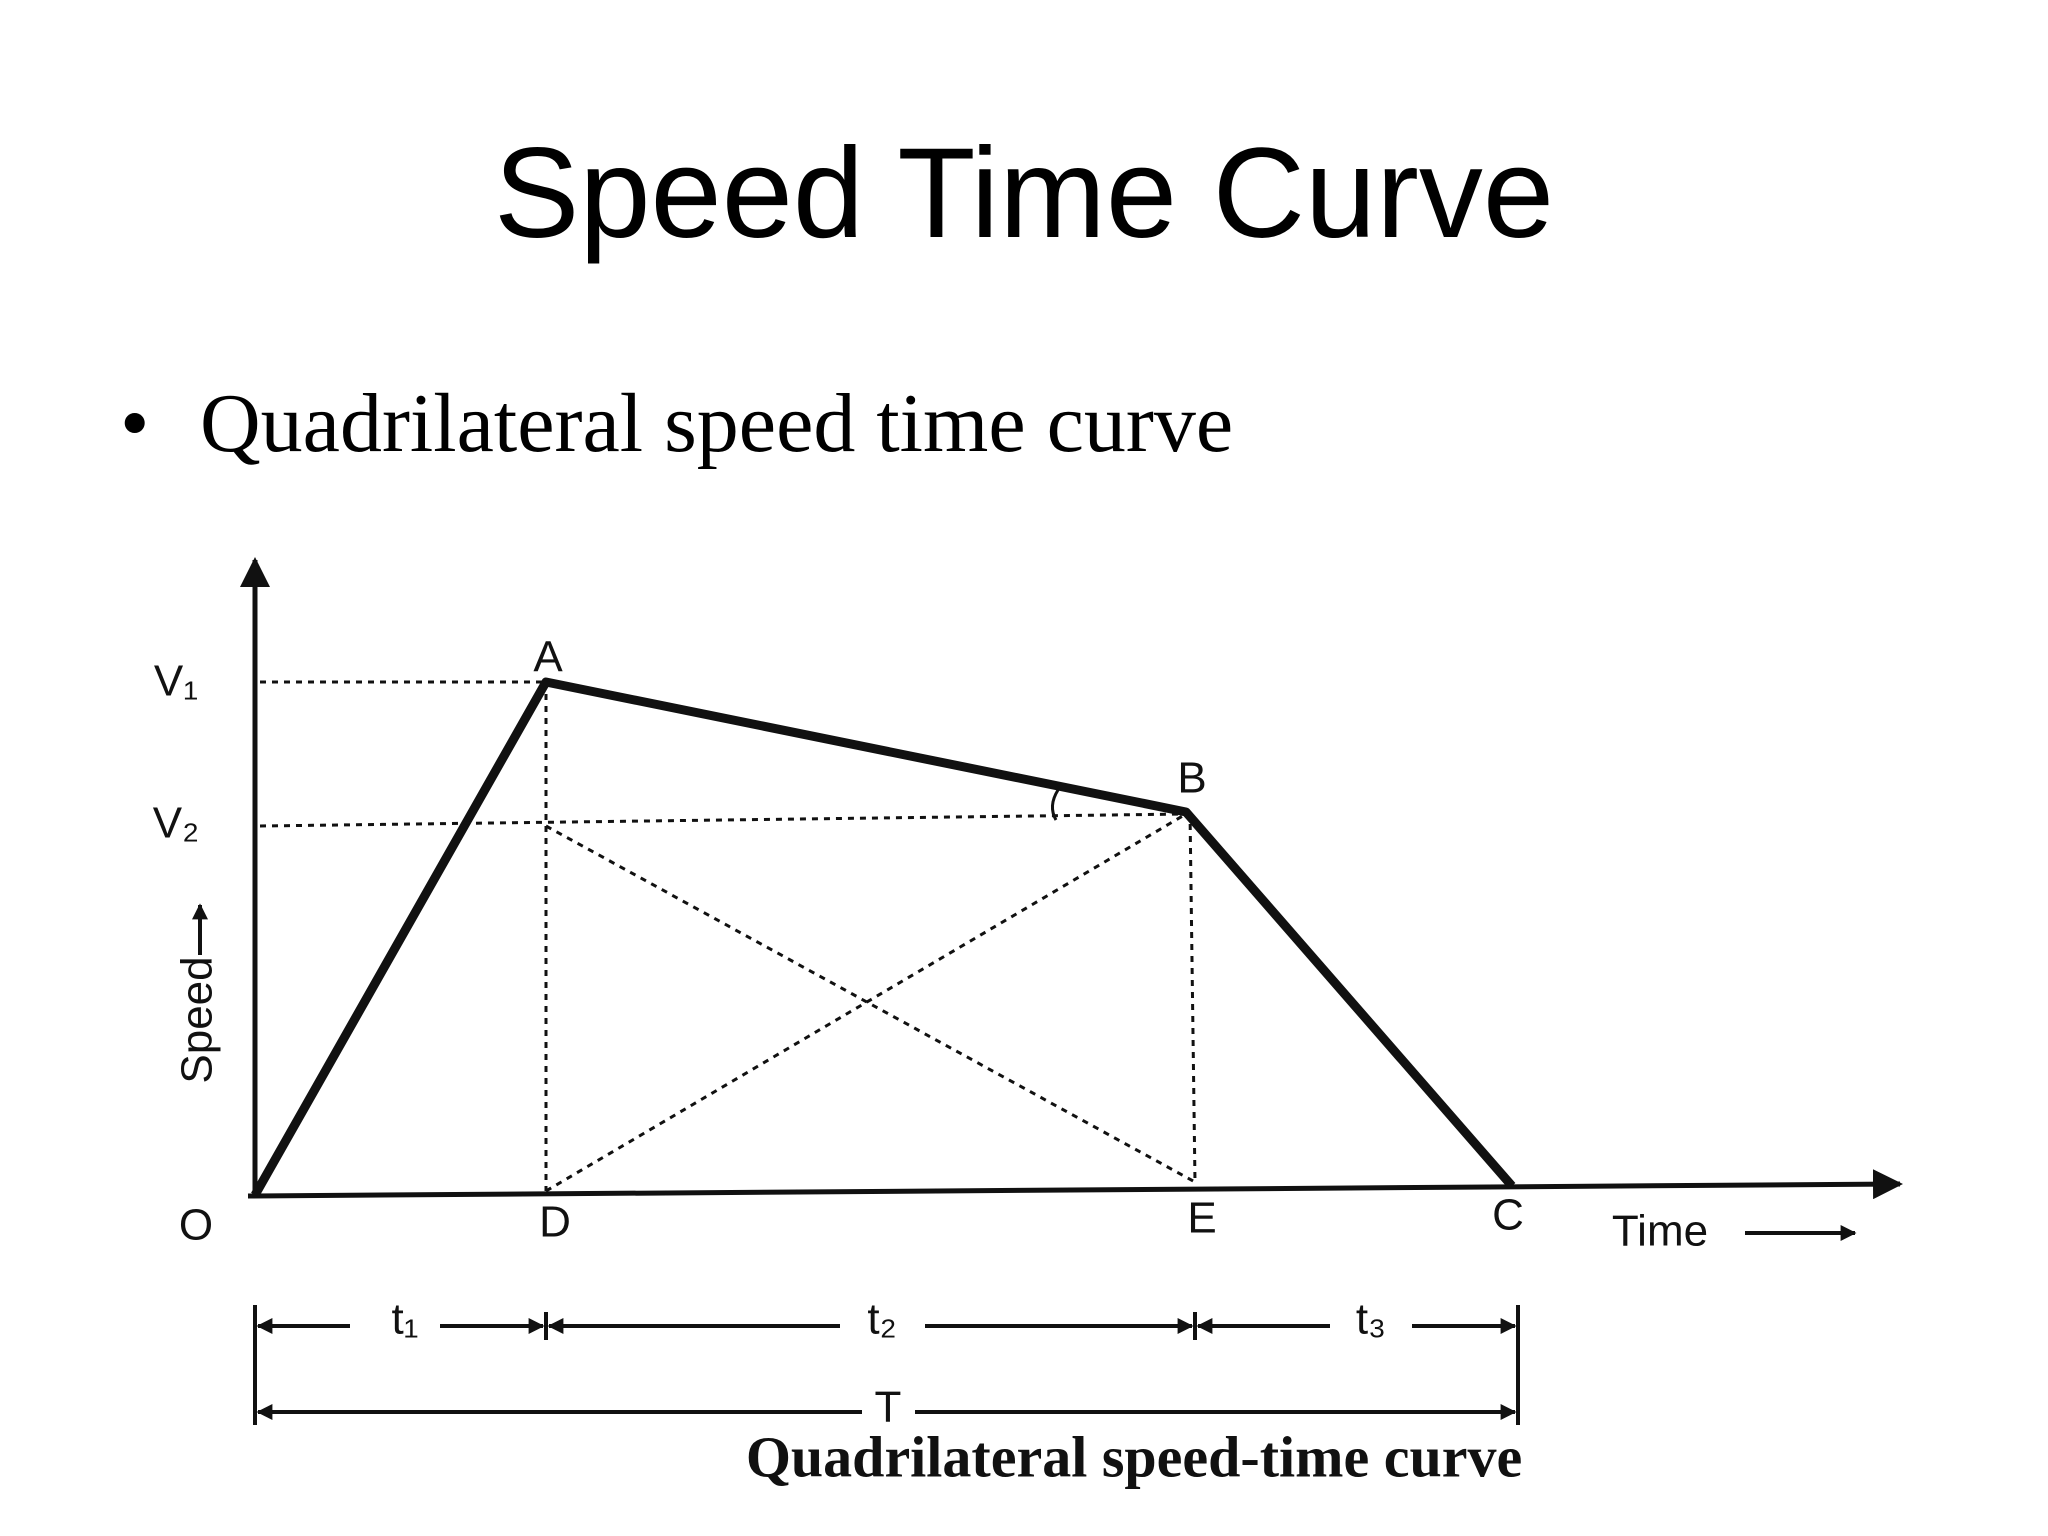 This screenshot has height=1536, width=2048. I want to click on slide-title: Speed Time Curve, so click(1024, 193).